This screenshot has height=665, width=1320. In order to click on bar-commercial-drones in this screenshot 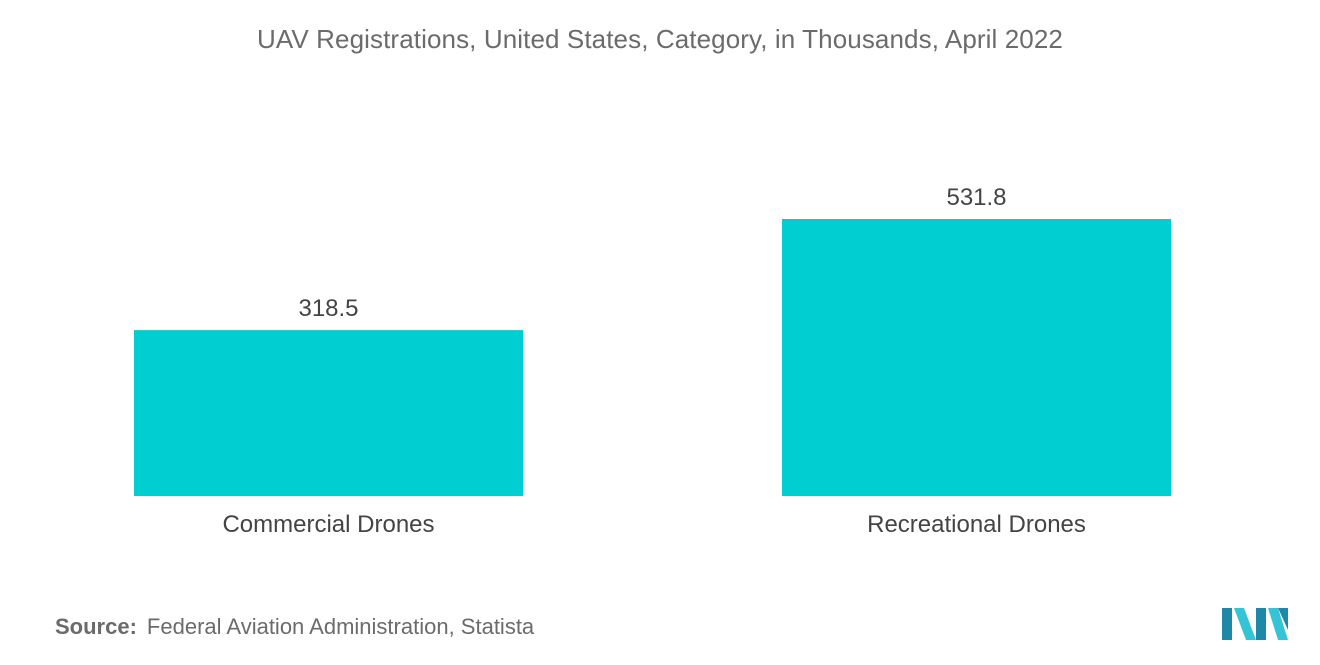, I will do `click(328, 413)`.